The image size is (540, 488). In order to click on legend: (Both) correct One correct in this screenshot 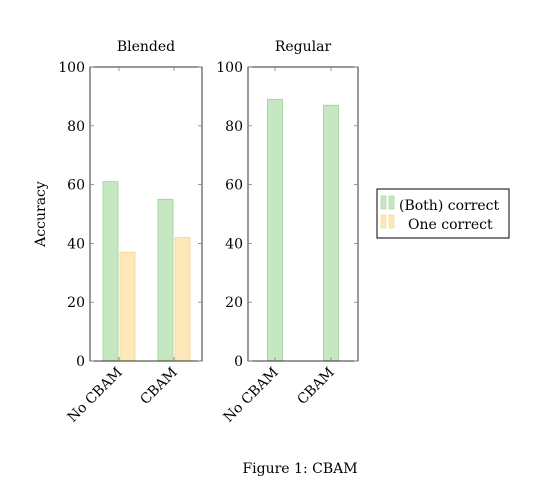, I will do `click(443, 213)`.